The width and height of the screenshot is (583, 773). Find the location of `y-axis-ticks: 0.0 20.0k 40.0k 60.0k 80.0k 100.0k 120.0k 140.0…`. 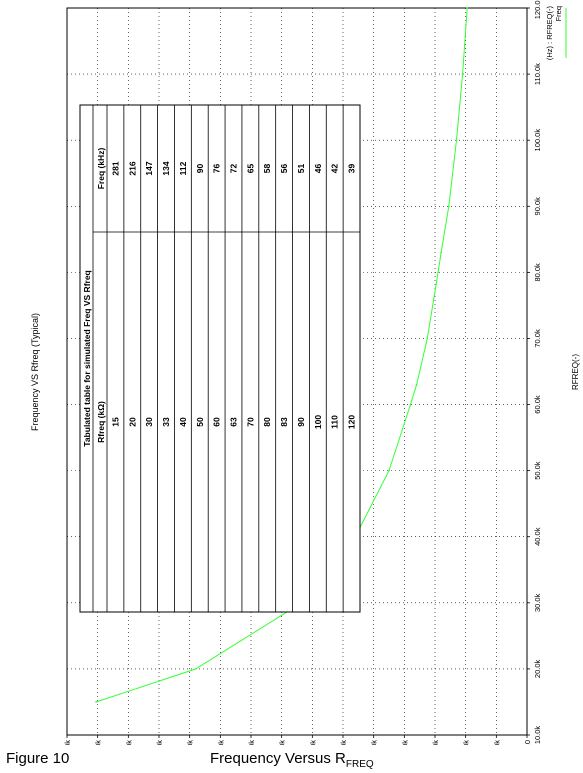

y-axis-ticks: 0.0 20.0k 40.0k 60.0k 80.0k 100.0k 120.0k 140.0… is located at coordinates (297, 740).